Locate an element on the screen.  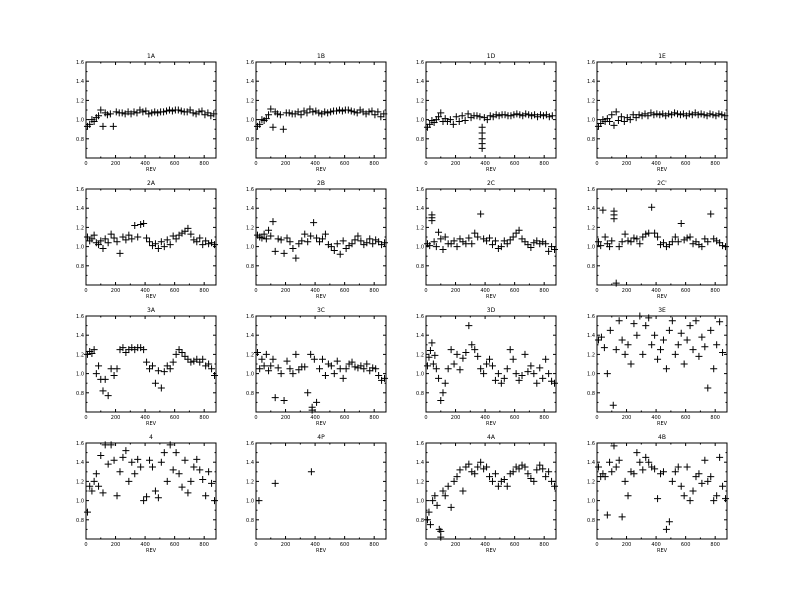
panel-title: 1E is located at coordinates (662, 56).